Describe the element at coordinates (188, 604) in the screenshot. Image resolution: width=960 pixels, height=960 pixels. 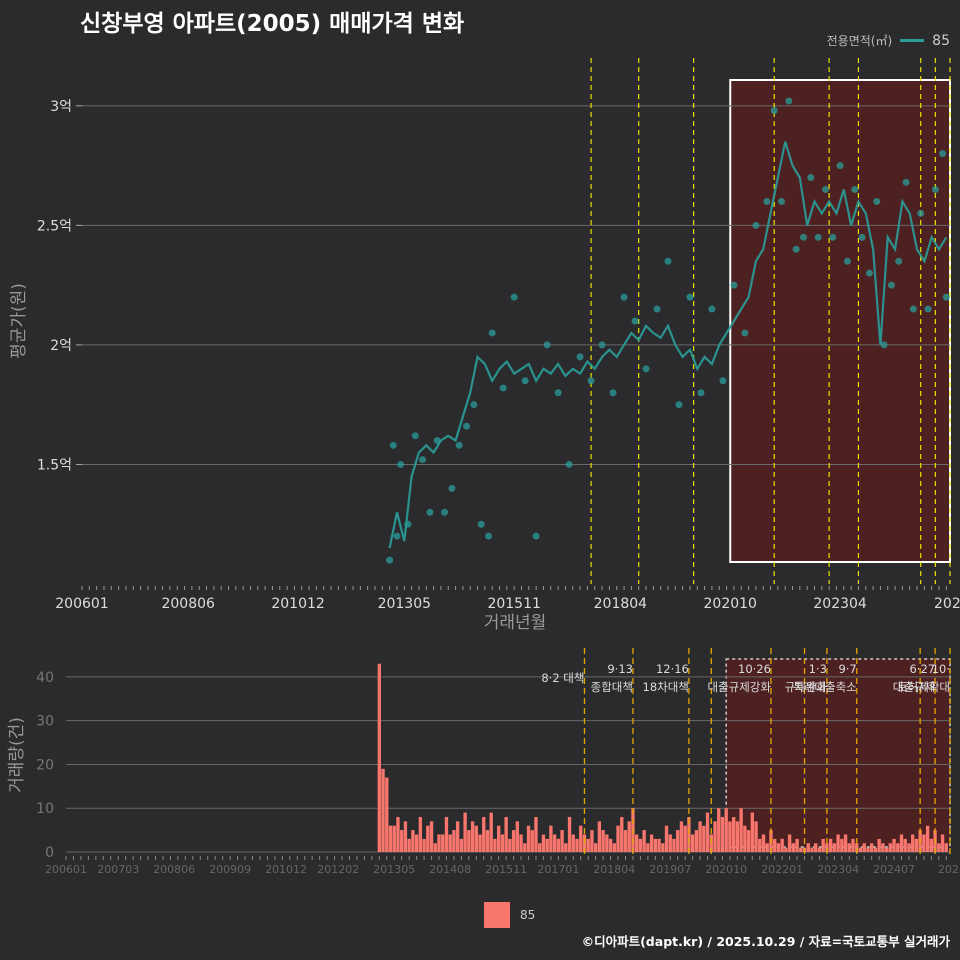
I see `x-tick-label: 200806` at that location.